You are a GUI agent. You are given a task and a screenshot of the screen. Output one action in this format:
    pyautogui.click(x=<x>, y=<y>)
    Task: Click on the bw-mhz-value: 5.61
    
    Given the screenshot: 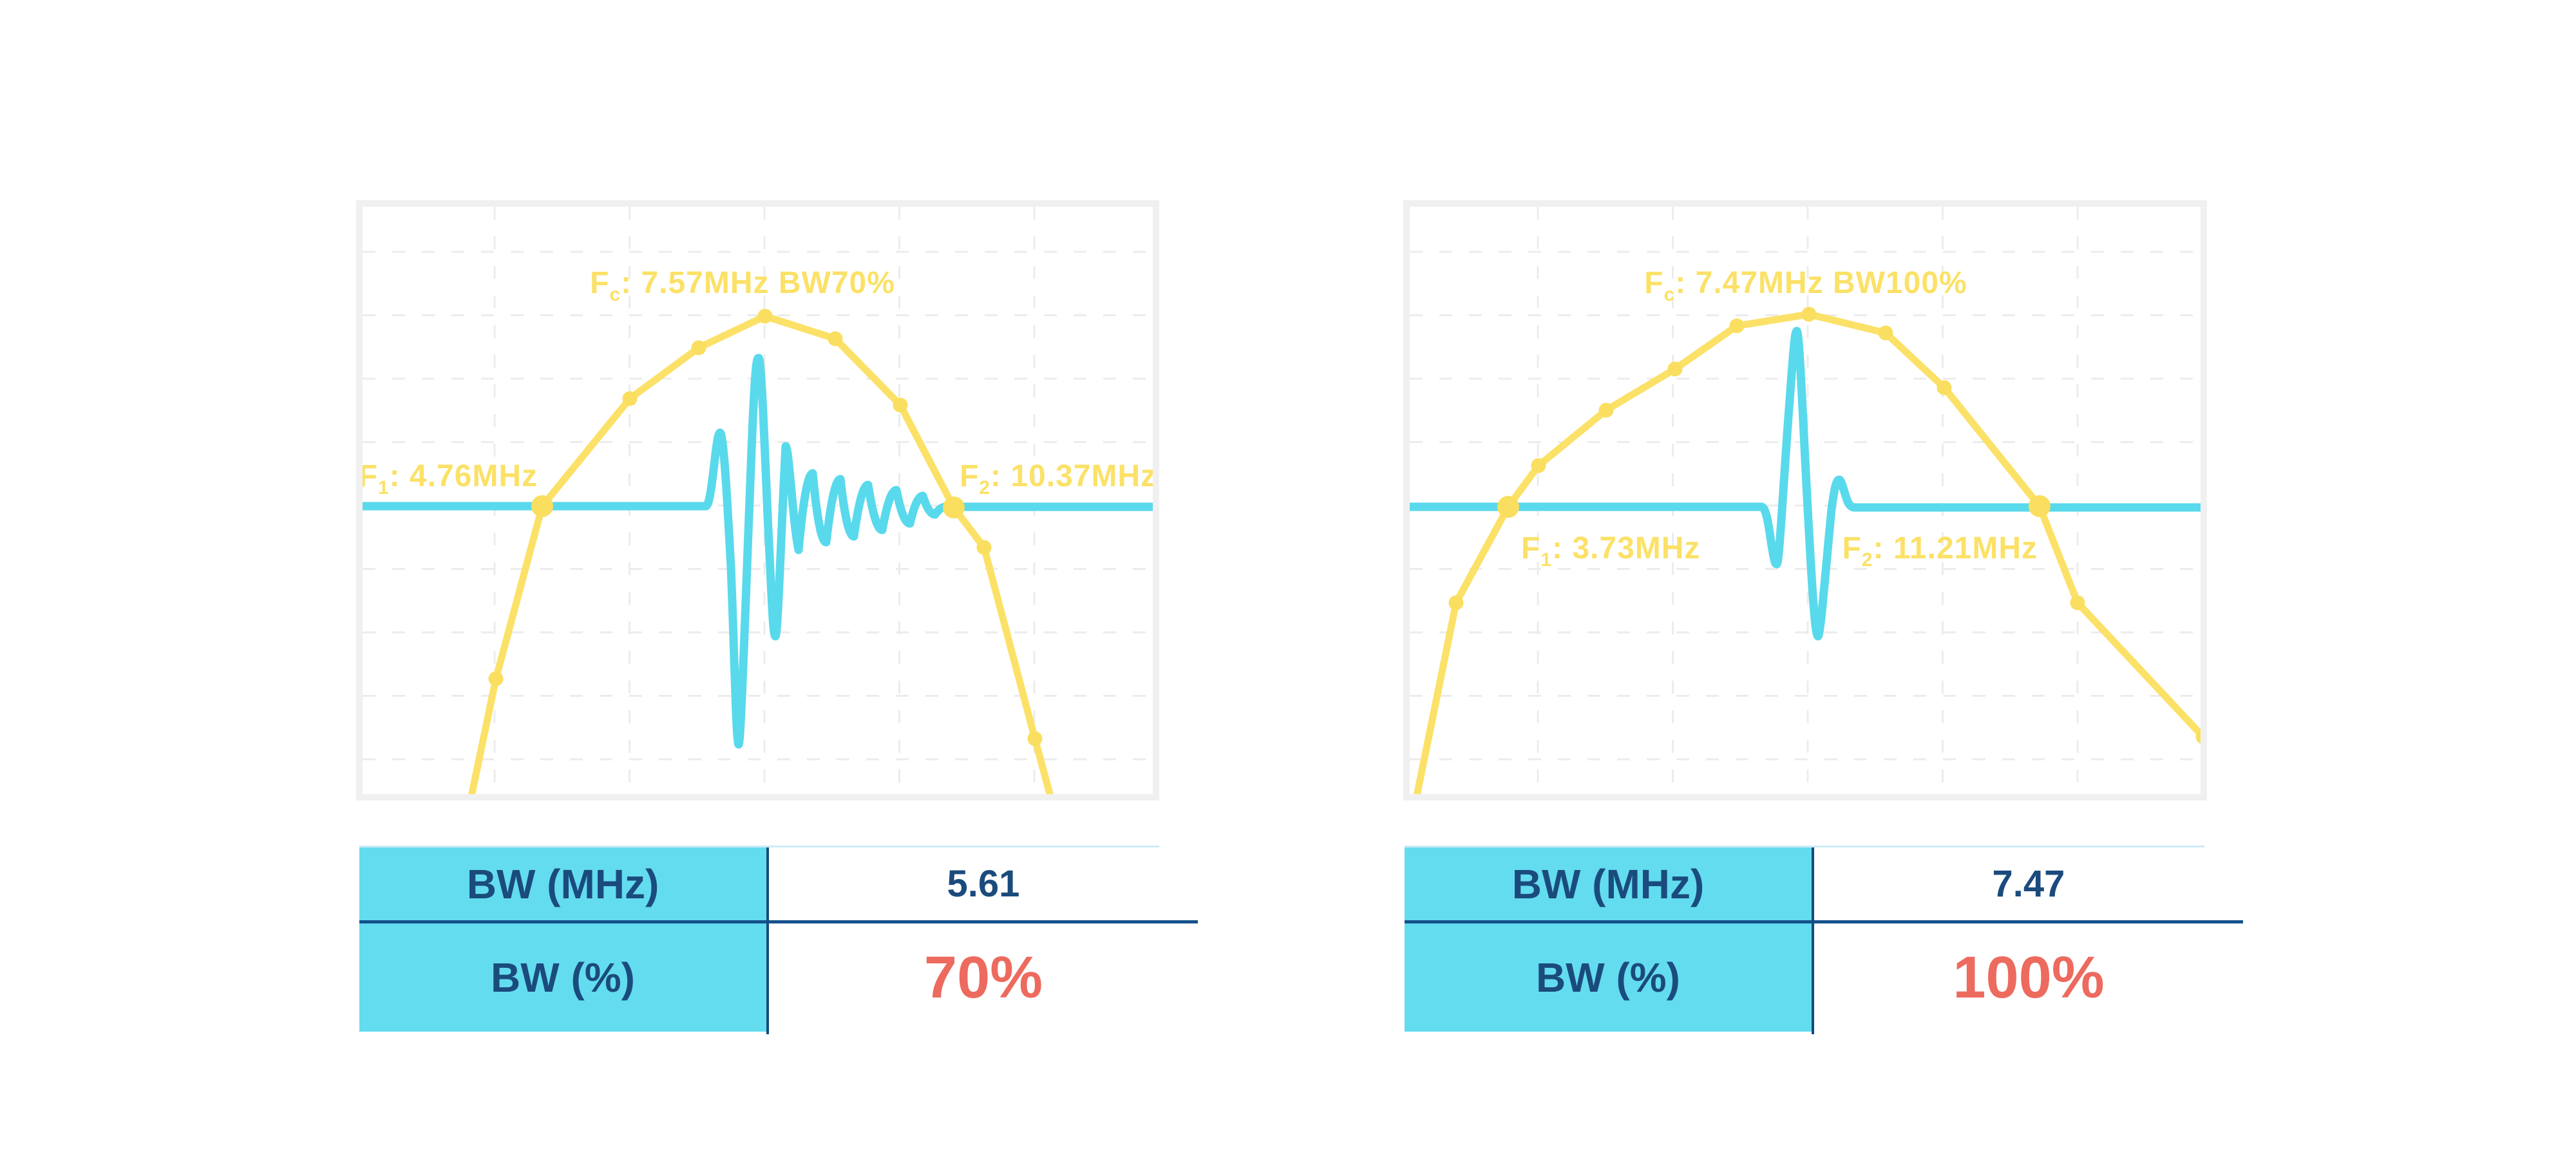 What is the action you would take?
    pyautogui.click(x=983, y=884)
    